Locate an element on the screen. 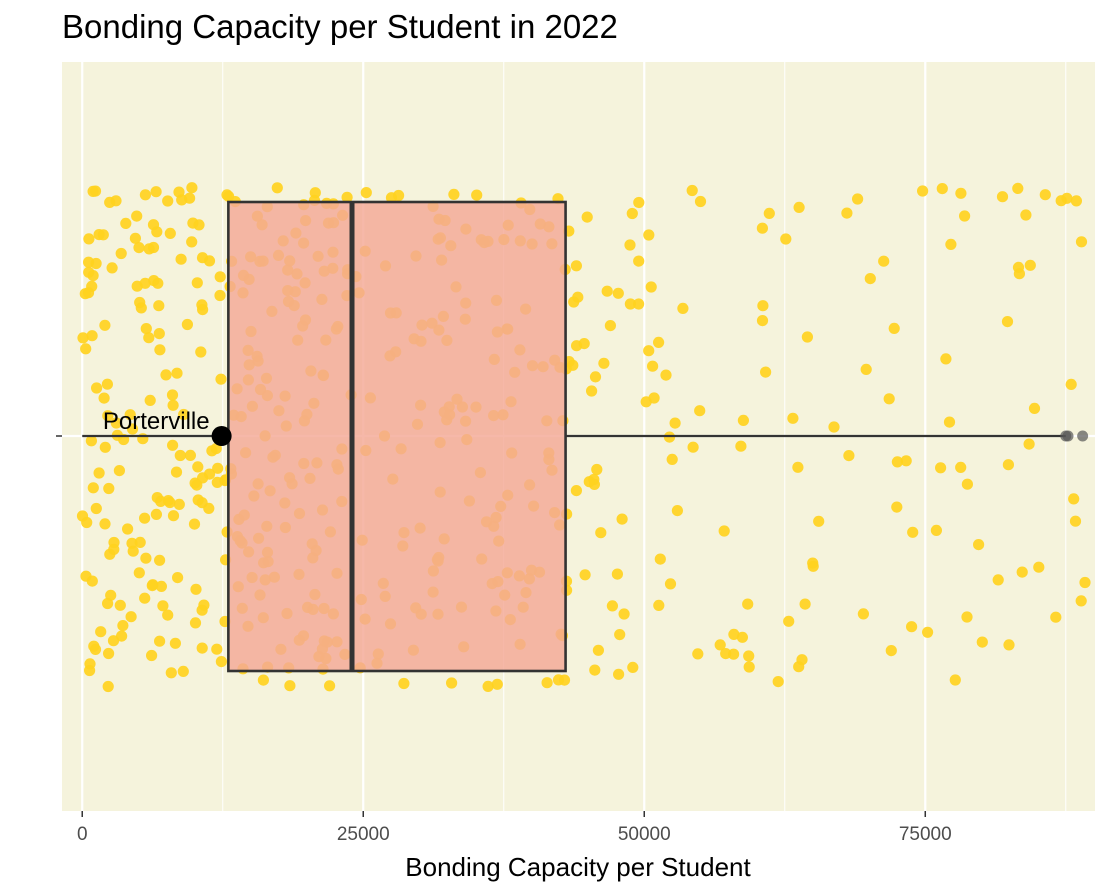 The image size is (1110, 896). highlight-annotation: Porterville is located at coordinates (167, 427).